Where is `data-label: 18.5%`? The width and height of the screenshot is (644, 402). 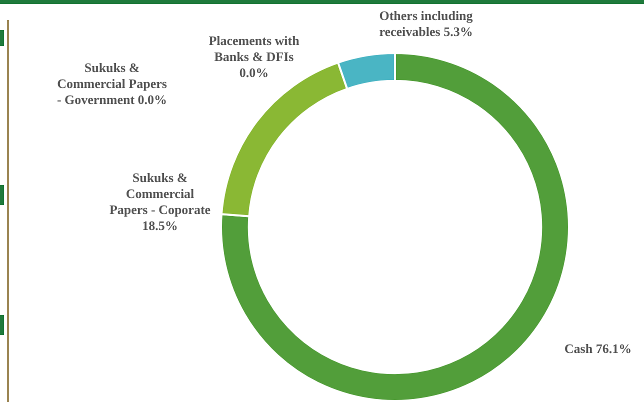
data-label: 18.5% is located at coordinates (160, 225).